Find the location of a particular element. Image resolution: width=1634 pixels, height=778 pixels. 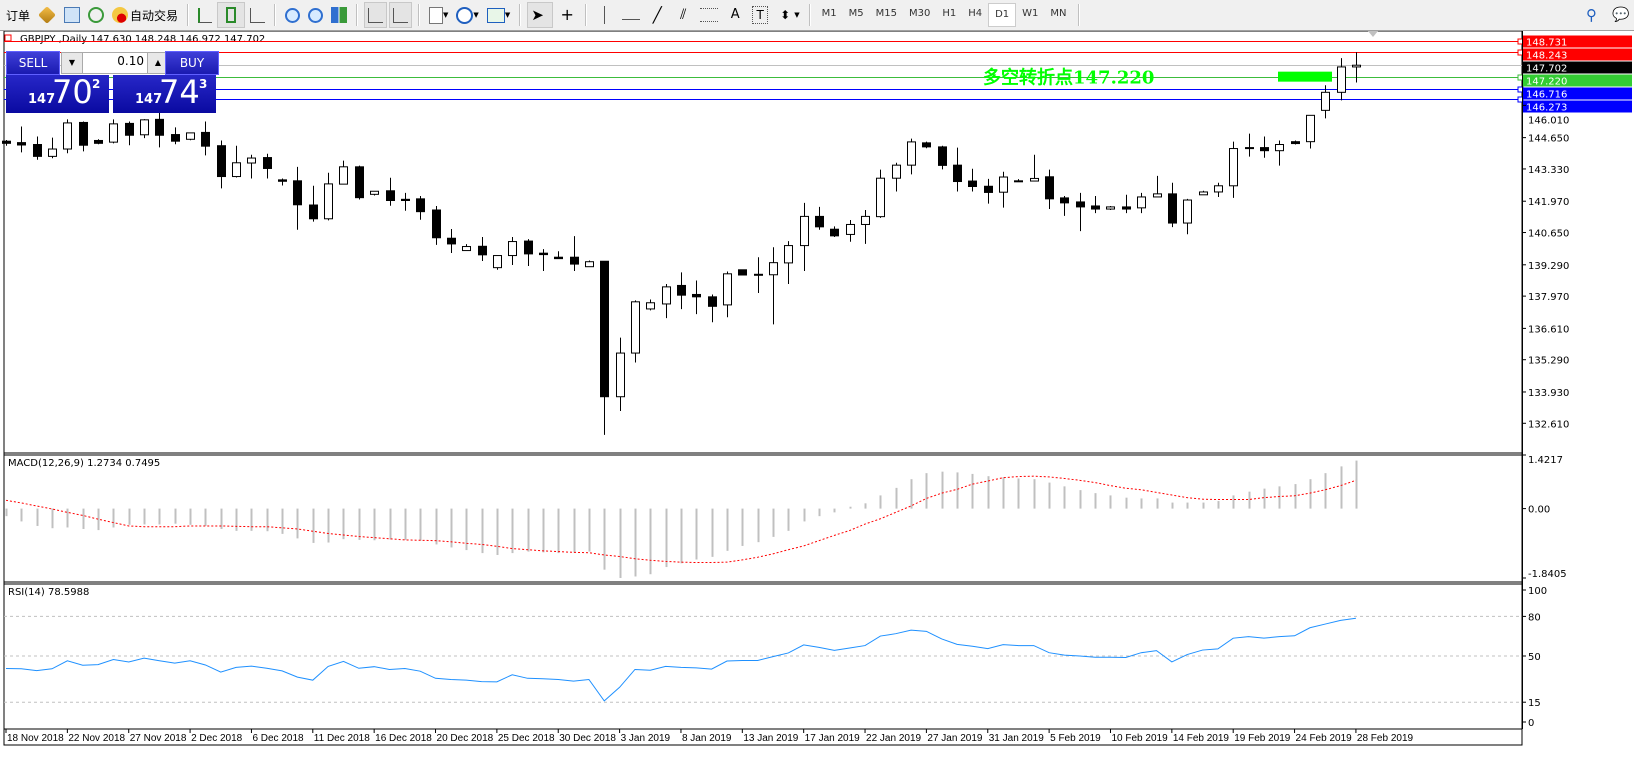

lot-decrease-button: ▼ is located at coordinates (72, 63).